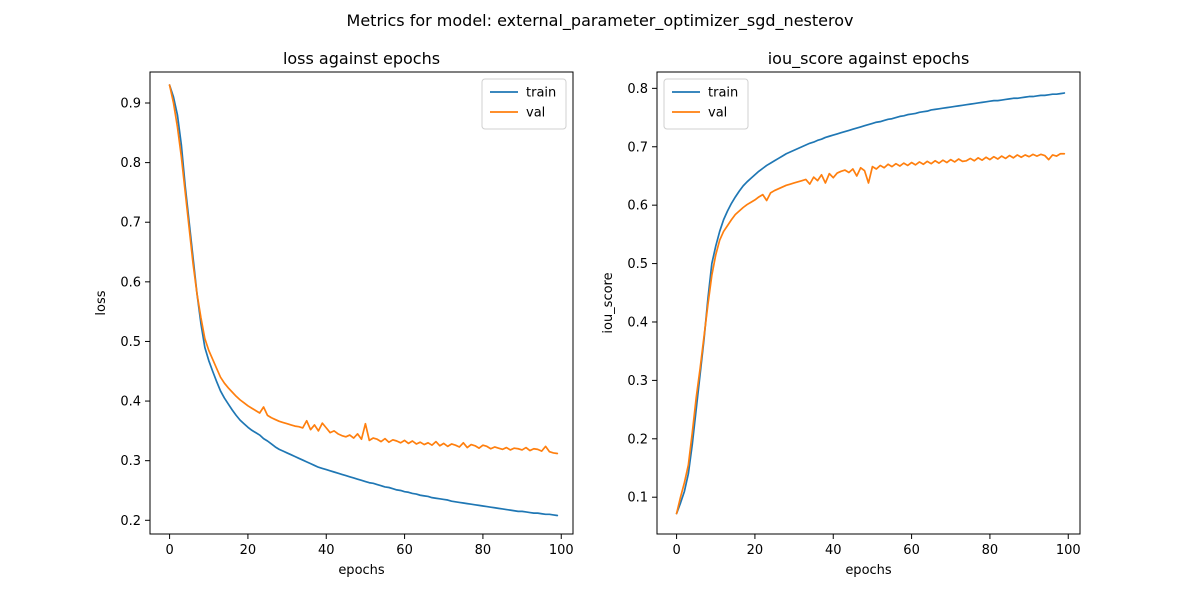 This screenshot has height=600, width=1200. I want to click on y-tick-label: 0.9, so click(130, 103).